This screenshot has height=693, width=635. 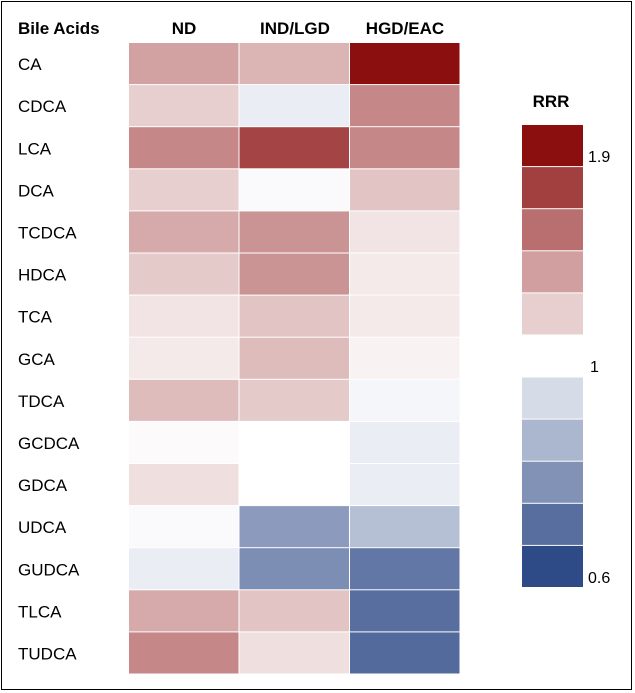 What do you see at coordinates (184, 358) in the screenshot?
I see `cell-gca-nd` at bounding box center [184, 358].